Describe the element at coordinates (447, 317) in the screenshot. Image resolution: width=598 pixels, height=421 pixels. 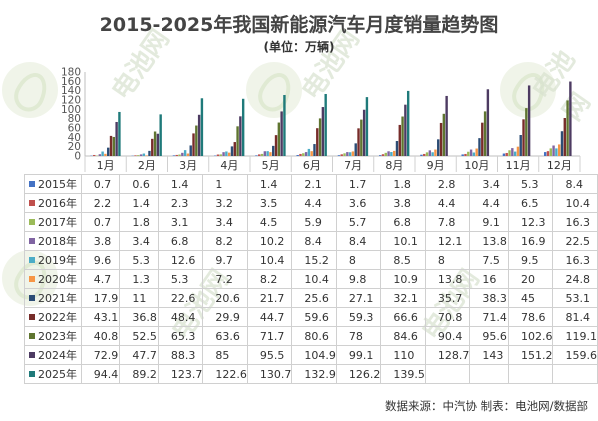
I see `table-cell: 70.8` at that location.